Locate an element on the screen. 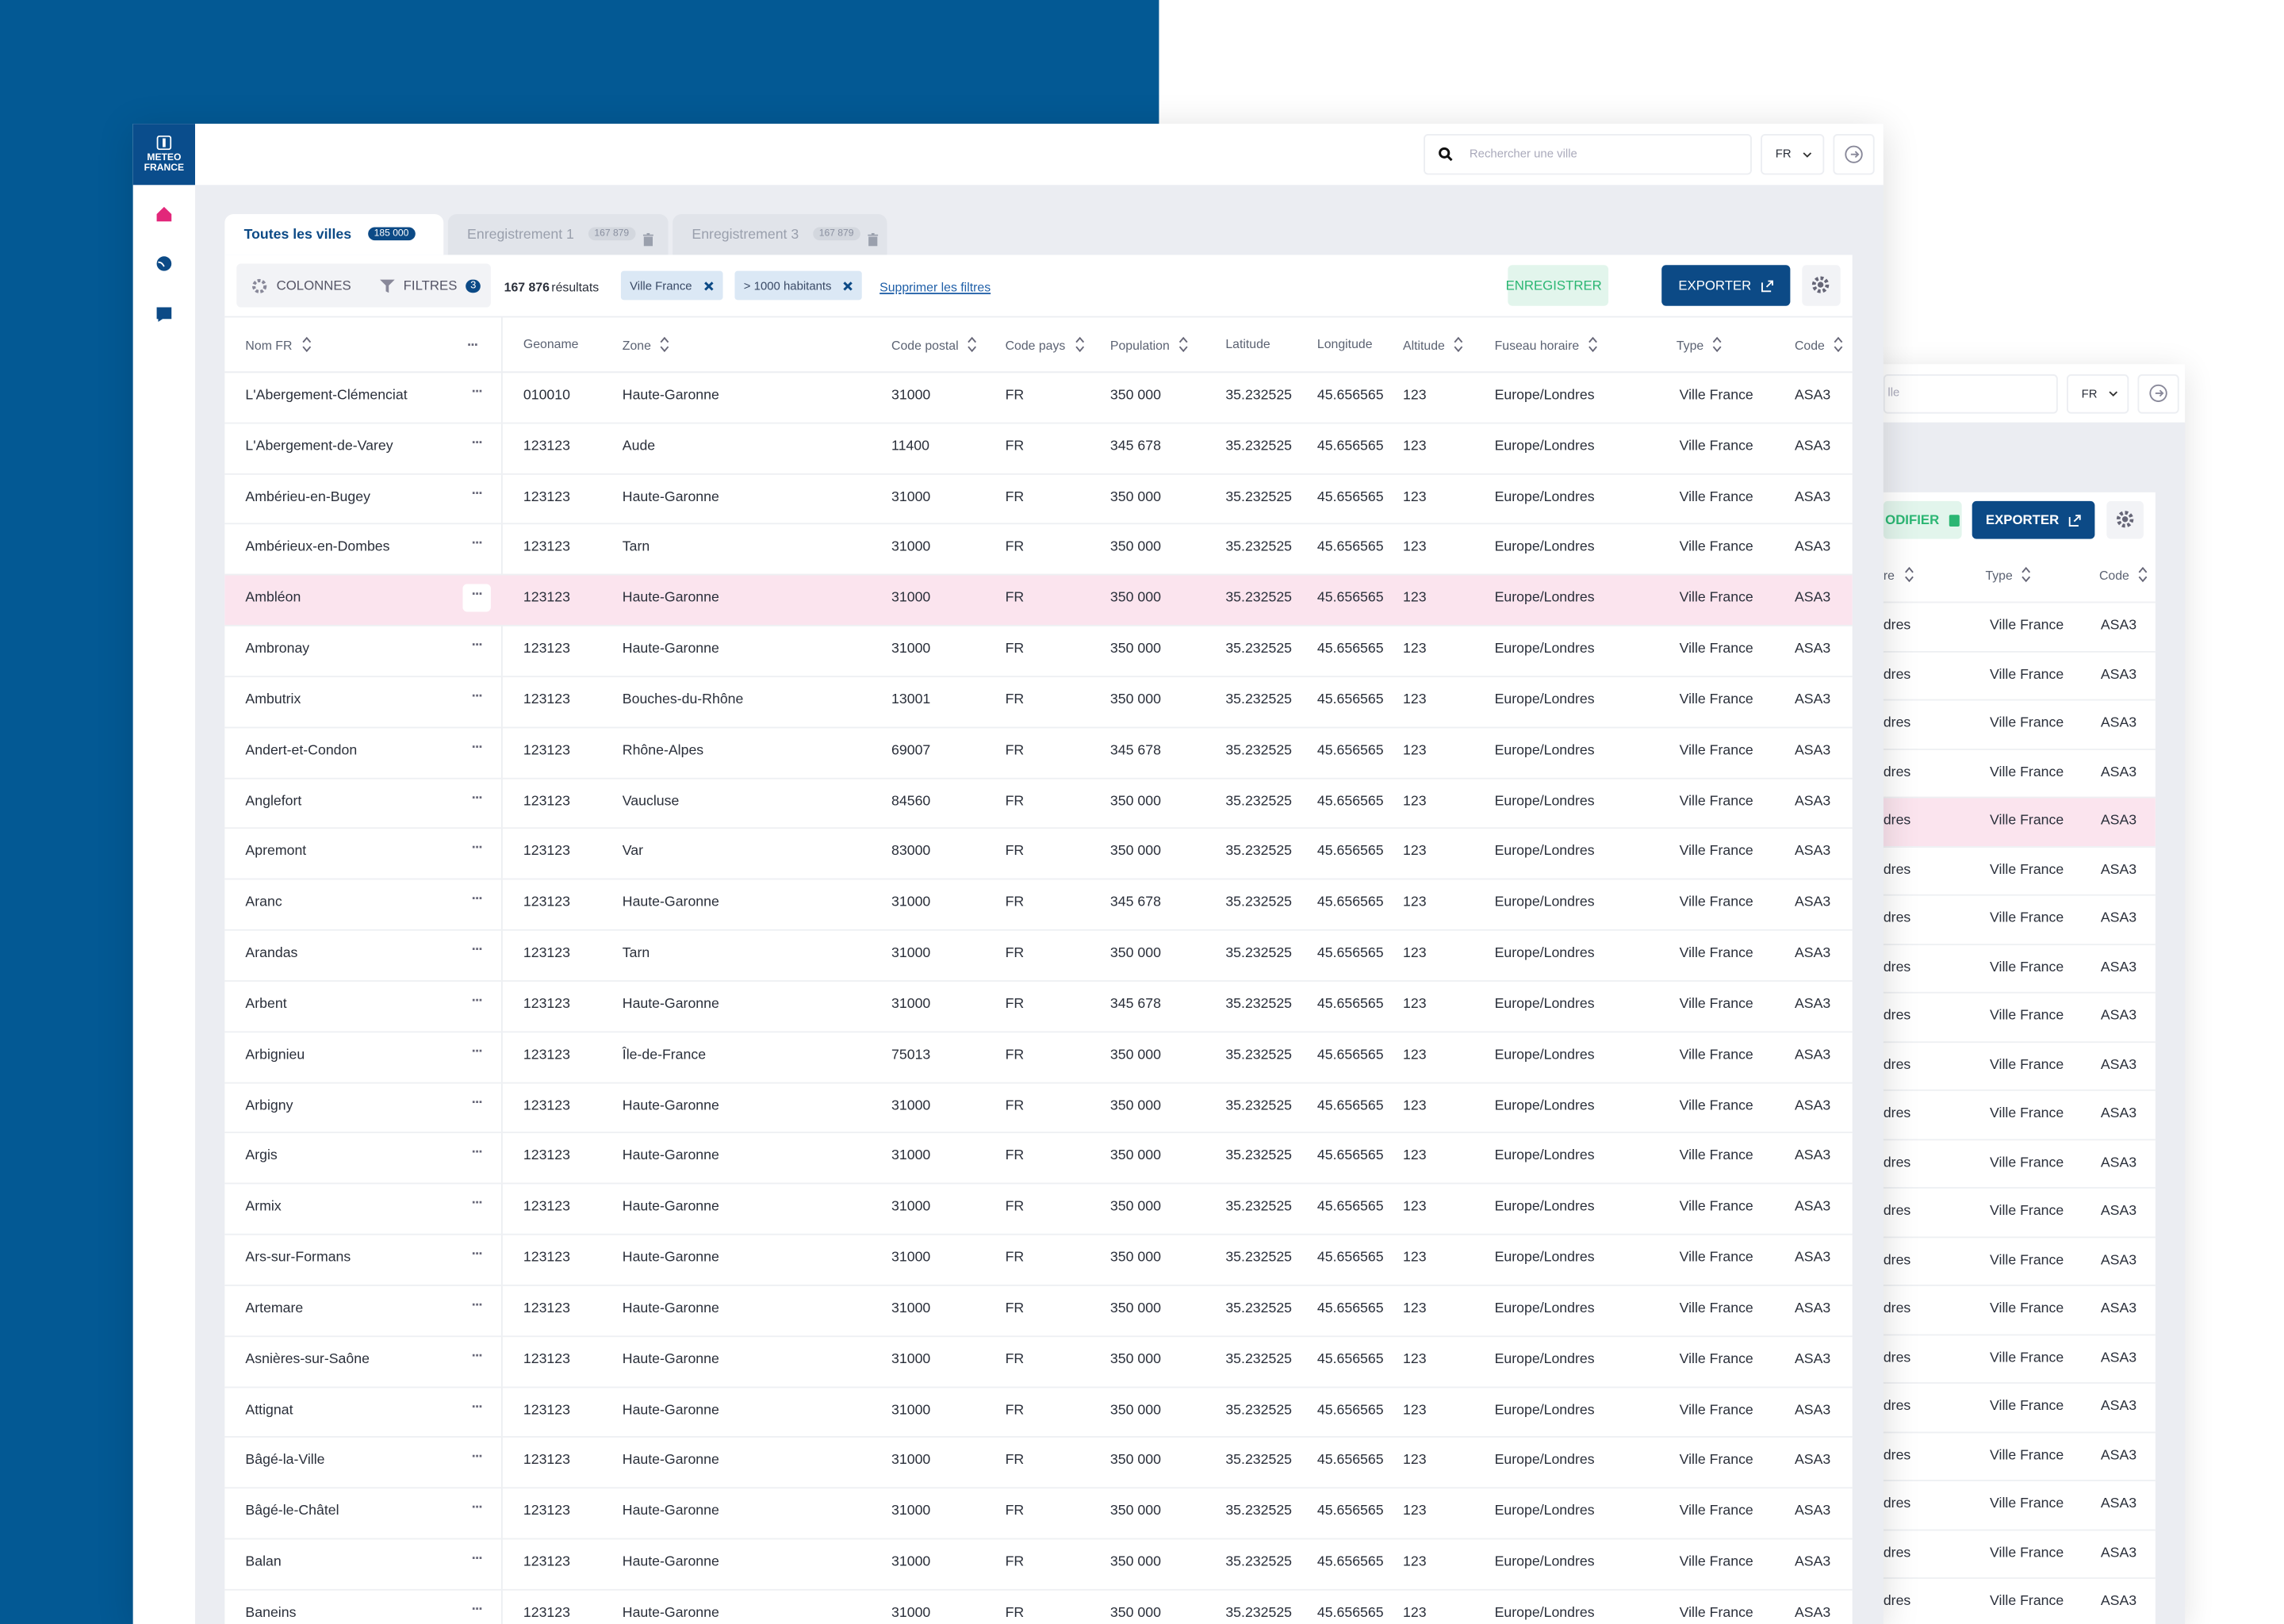  language-select: FR is located at coordinates (1793, 154).